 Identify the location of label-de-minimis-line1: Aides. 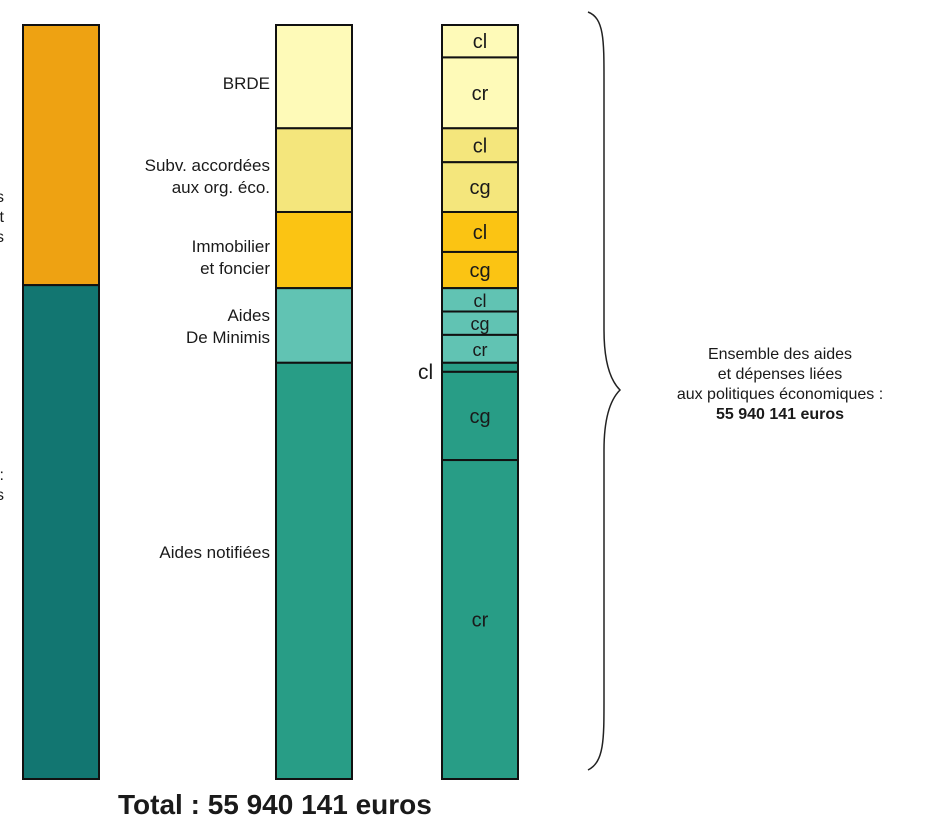
(248, 315).